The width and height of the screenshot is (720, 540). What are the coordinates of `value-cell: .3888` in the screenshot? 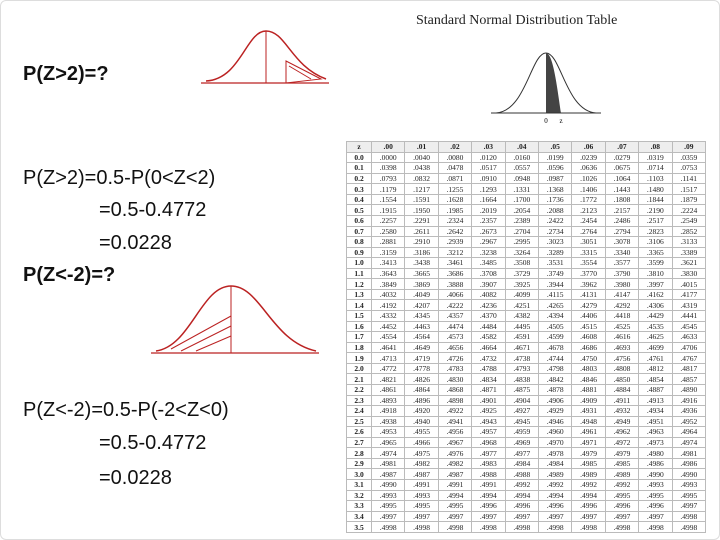 It's located at (455, 284).